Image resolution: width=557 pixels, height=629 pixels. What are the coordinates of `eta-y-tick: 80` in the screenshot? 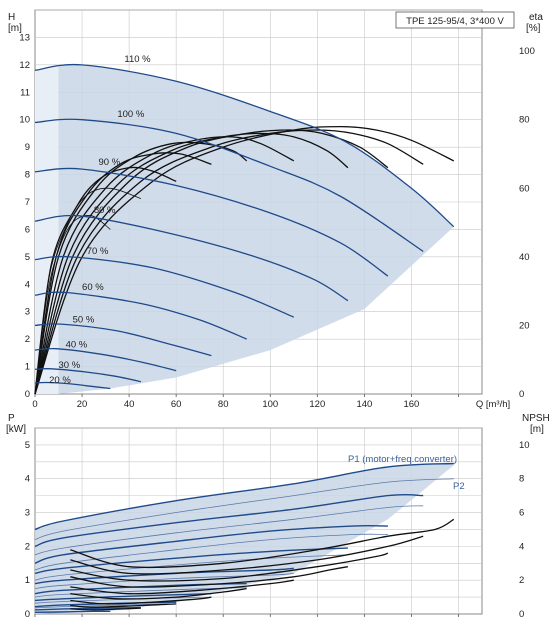 It's located at (524, 120).